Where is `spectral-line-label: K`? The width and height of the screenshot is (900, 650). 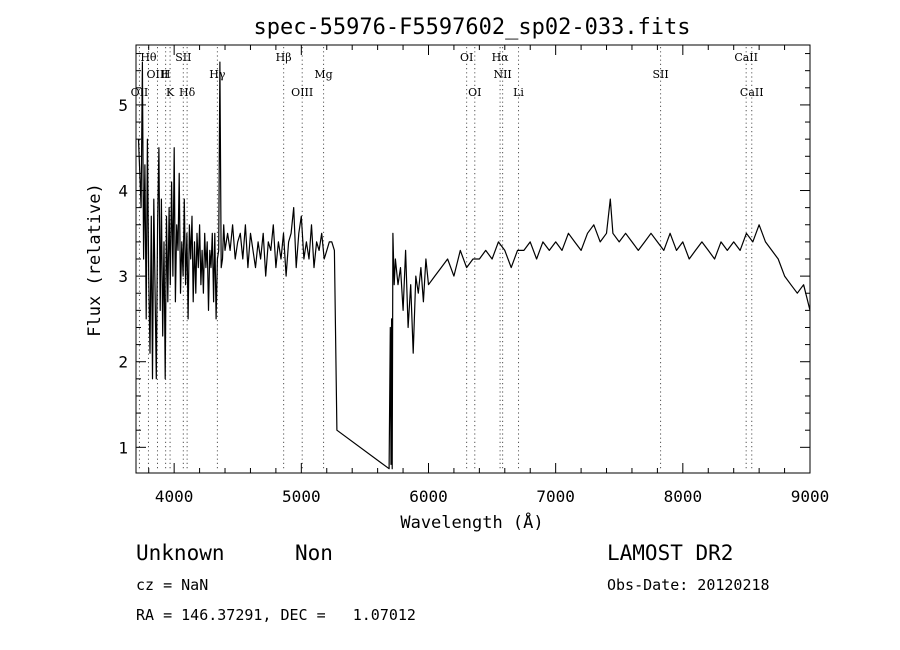
spectral-line-label: K is located at coordinates (170, 92).